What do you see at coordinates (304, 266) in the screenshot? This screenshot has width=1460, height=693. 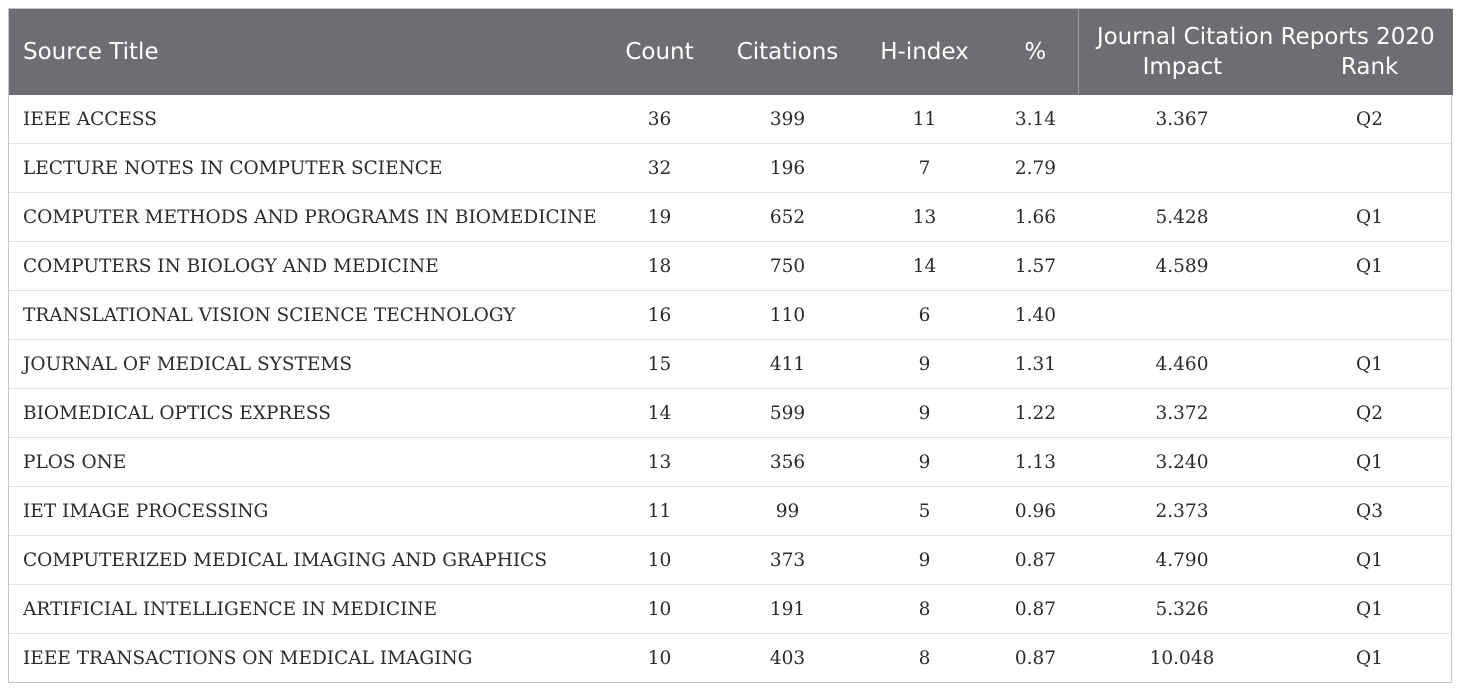 I see `cell-source-title: COMPUTERS IN BIOLOGY AND MEDICINE` at bounding box center [304, 266].